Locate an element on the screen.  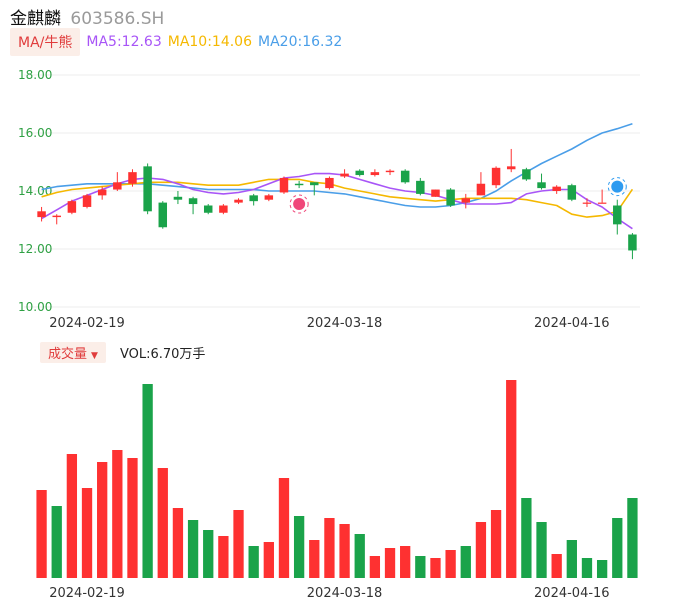
price-y-axis: 18.00 16.00 14.00 12.00 10.00 is located at coordinates (35, 191).